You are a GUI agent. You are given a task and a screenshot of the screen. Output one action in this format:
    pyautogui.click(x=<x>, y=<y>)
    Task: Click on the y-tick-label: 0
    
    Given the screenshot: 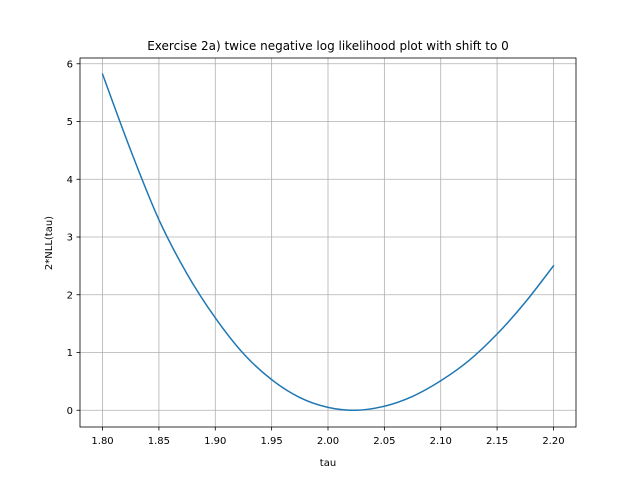 What is the action you would take?
    pyautogui.click(x=70, y=411)
    